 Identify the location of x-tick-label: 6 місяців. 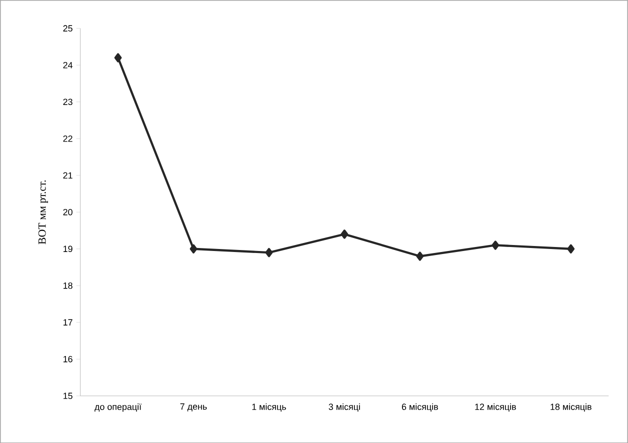
(420, 407).